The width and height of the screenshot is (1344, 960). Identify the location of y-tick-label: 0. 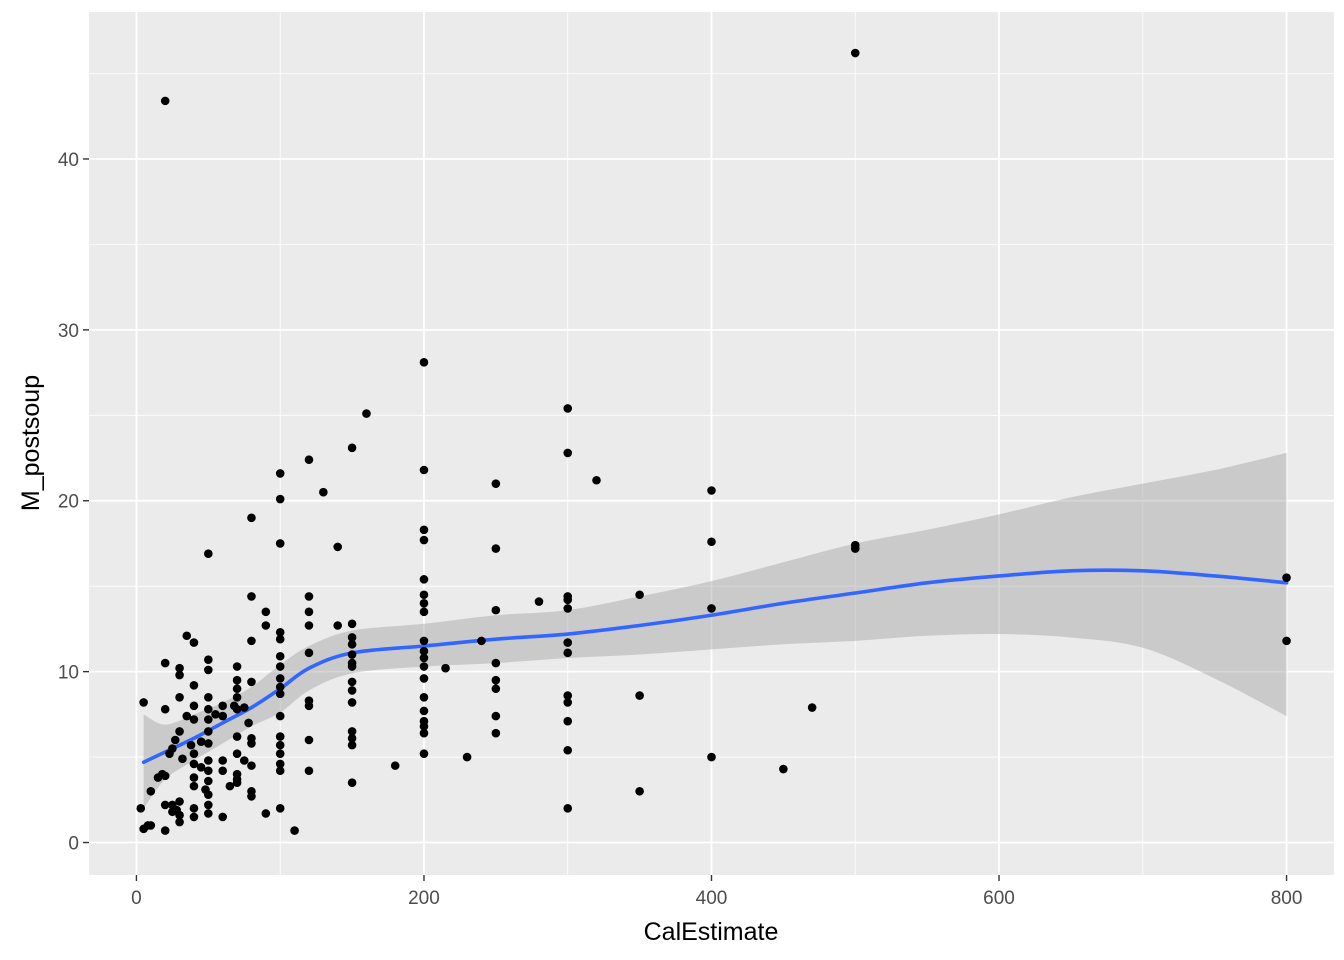
(73, 844).